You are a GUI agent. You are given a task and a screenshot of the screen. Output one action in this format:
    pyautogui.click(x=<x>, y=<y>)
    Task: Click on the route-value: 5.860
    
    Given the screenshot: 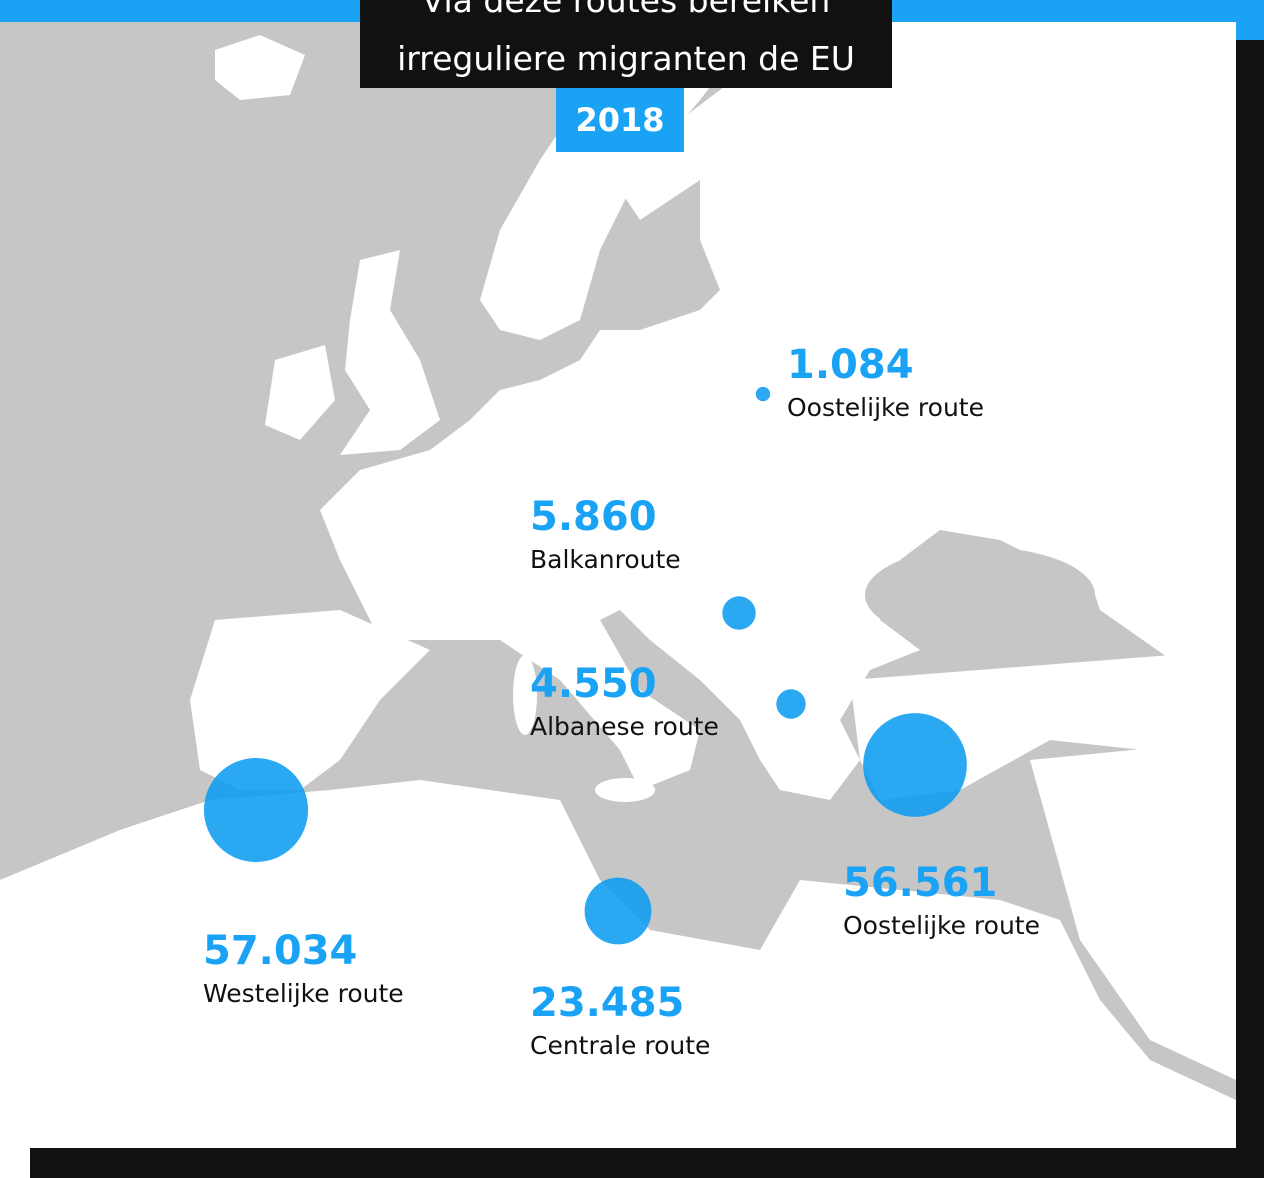 What is the action you would take?
    pyautogui.click(x=593, y=517)
    